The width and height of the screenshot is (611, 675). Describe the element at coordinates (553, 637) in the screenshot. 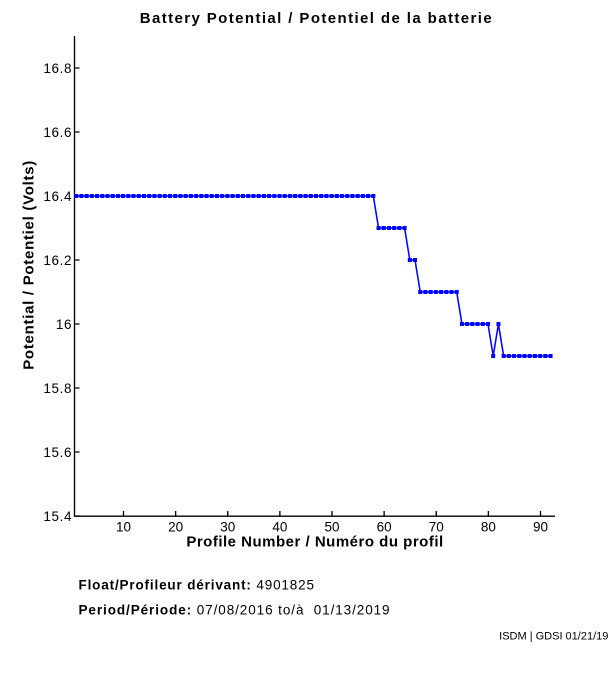

I see `svg-text: ISDM | GDSI 01/21/19` at that location.